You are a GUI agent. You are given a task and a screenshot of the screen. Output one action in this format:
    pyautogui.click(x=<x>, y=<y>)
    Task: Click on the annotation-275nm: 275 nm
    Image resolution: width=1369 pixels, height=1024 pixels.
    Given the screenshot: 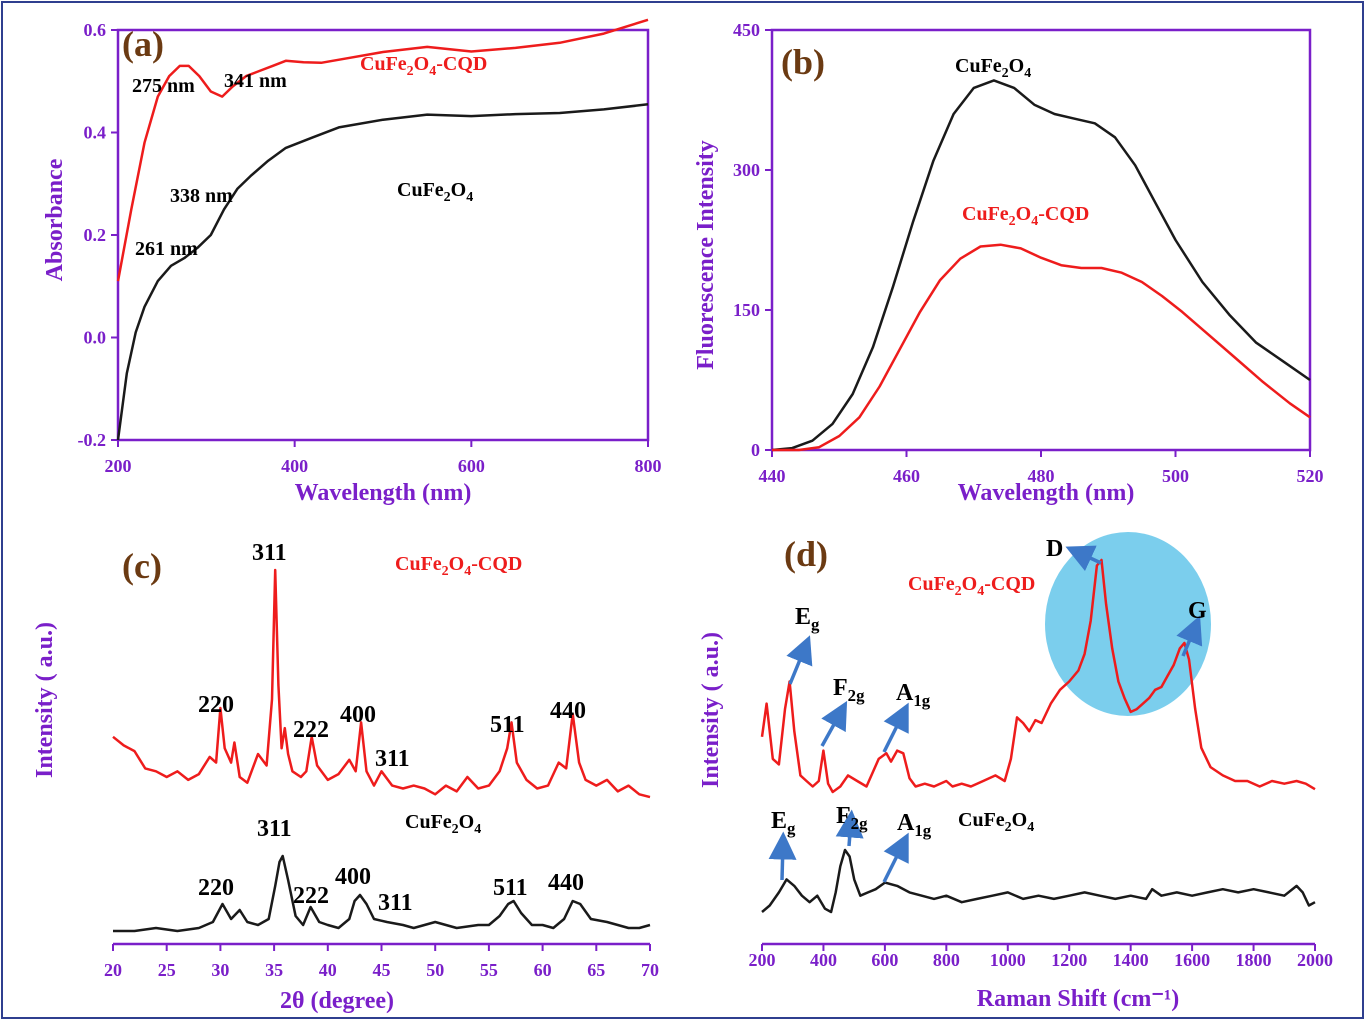 What is the action you would take?
    pyautogui.click(x=163, y=86)
    